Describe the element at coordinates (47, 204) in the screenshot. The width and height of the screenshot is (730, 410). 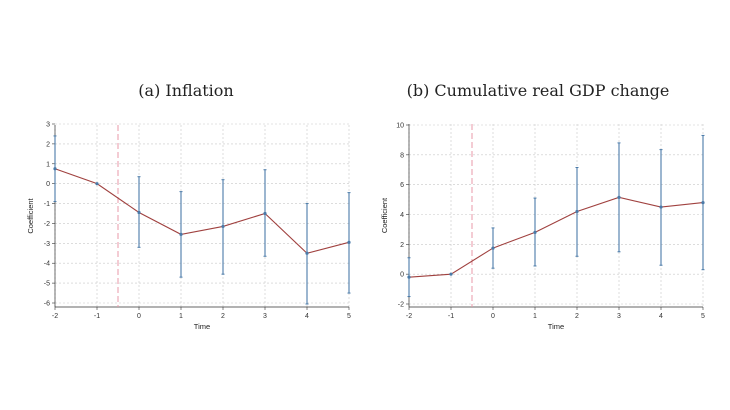
I see `y-tick-label: -1` at that location.